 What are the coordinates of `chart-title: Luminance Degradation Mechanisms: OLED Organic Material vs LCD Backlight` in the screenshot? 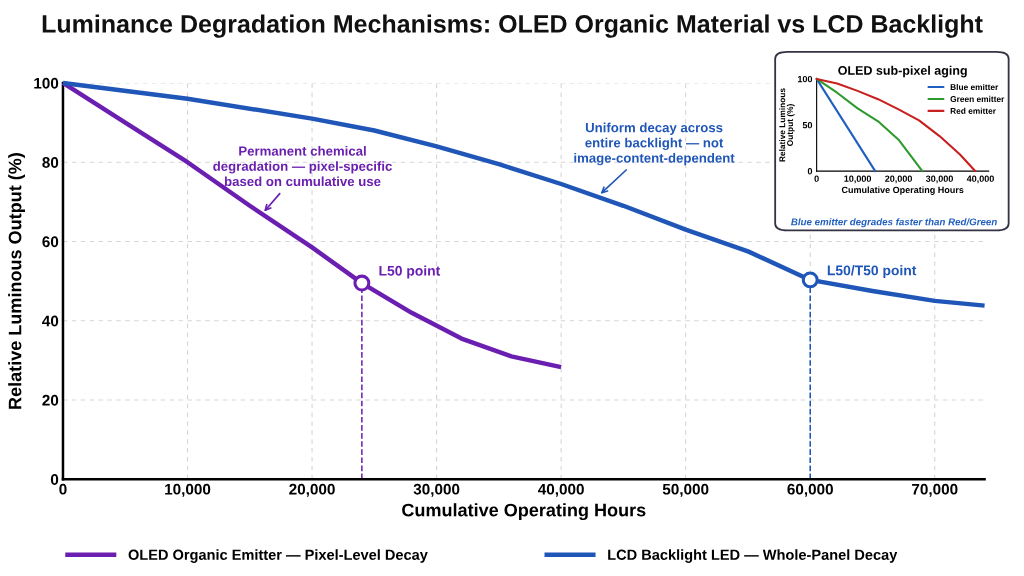 It's located at (512, 26).